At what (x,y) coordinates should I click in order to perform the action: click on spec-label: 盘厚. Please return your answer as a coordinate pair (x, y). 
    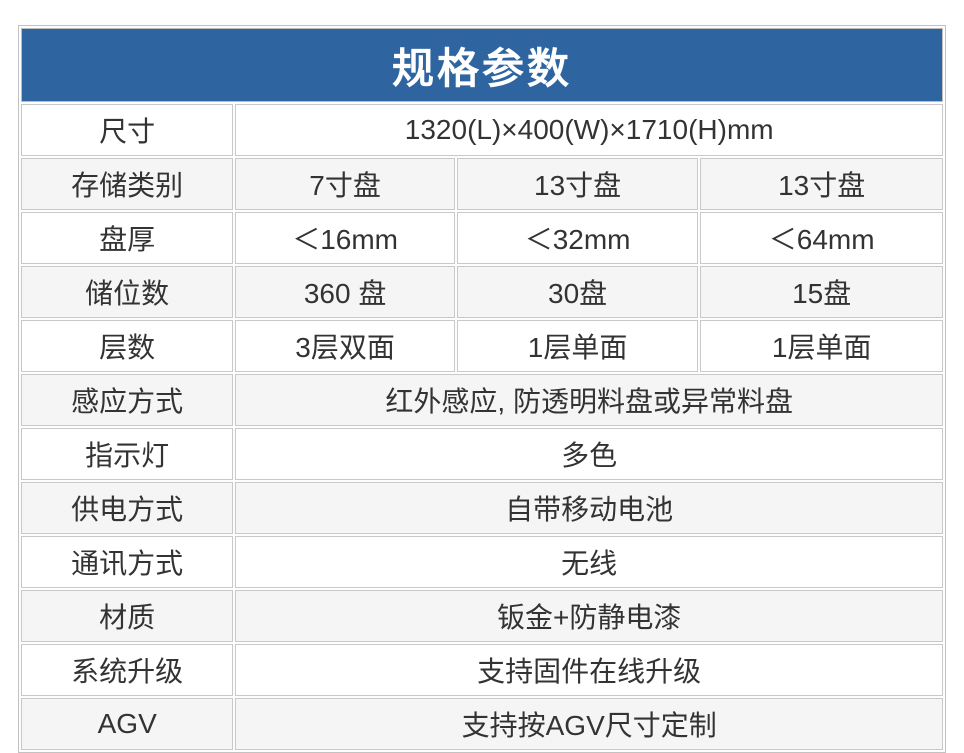
    Looking at the image, I should click on (127, 238).